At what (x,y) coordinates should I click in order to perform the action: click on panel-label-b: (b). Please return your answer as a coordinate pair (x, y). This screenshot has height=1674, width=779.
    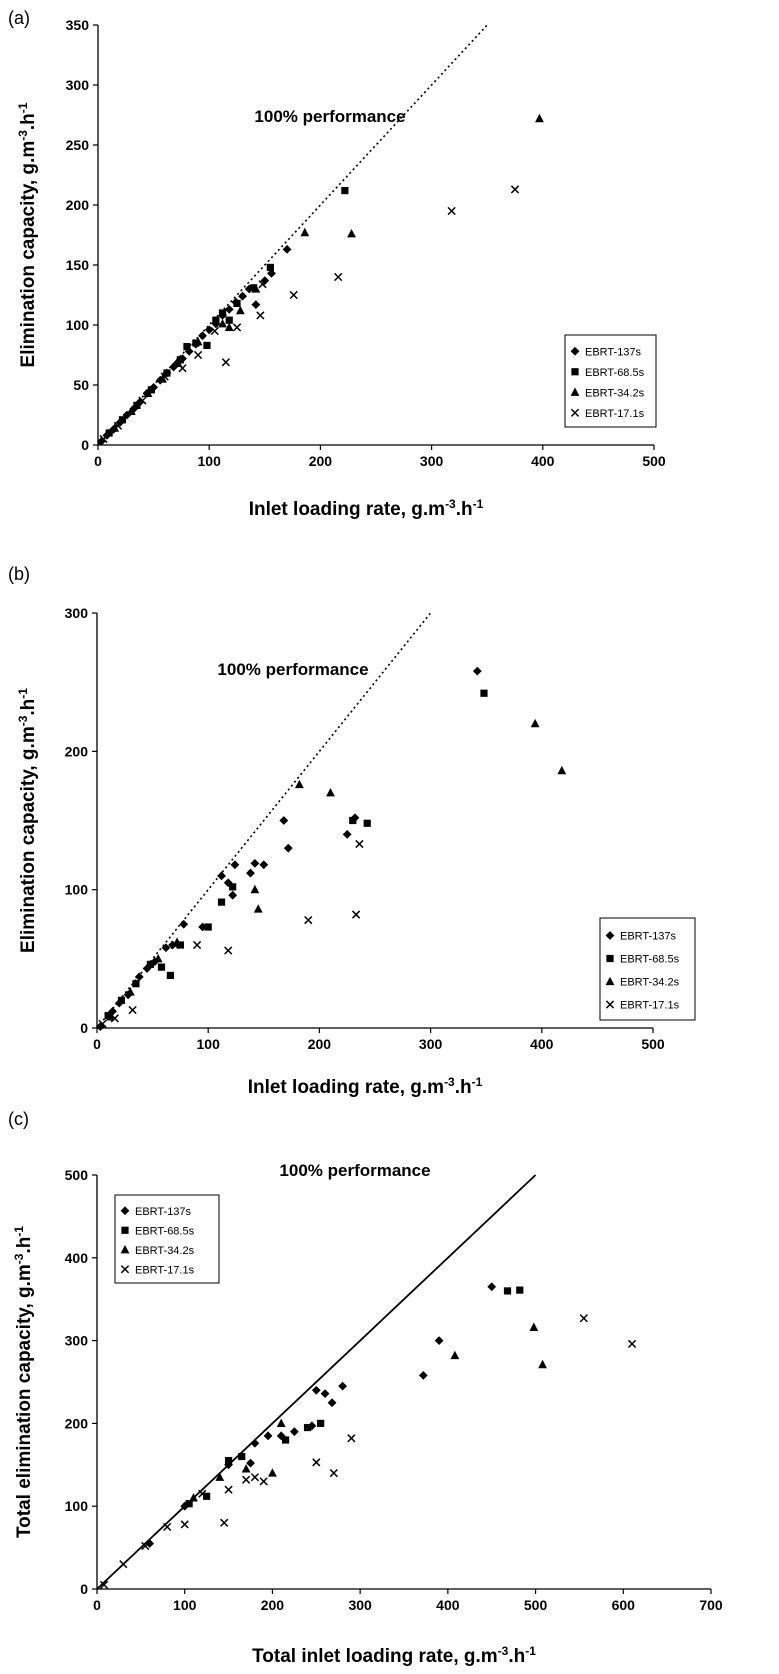
    Looking at the image, I should click on (19, 574).